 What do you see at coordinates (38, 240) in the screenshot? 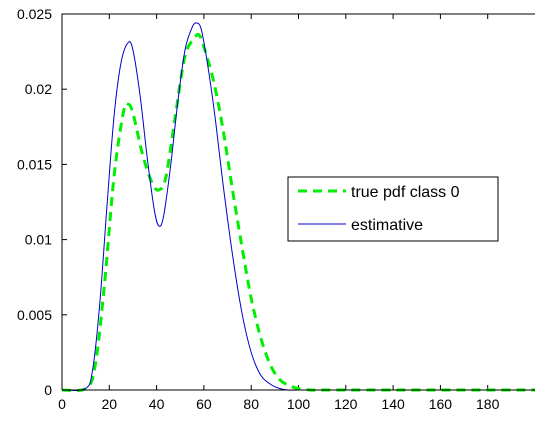
I see `y-tick-label: 0.01` at bounding box center [38, 240].